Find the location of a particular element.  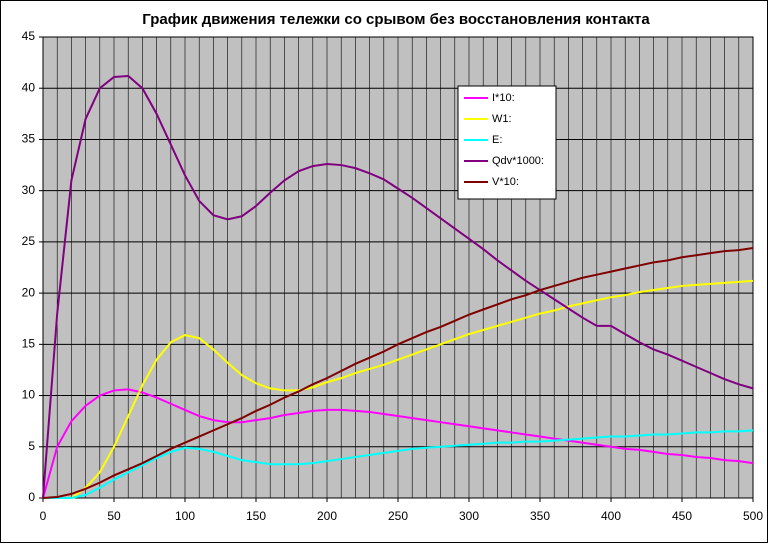

y-tick-label: 25 is located at coordinates (29, 241).